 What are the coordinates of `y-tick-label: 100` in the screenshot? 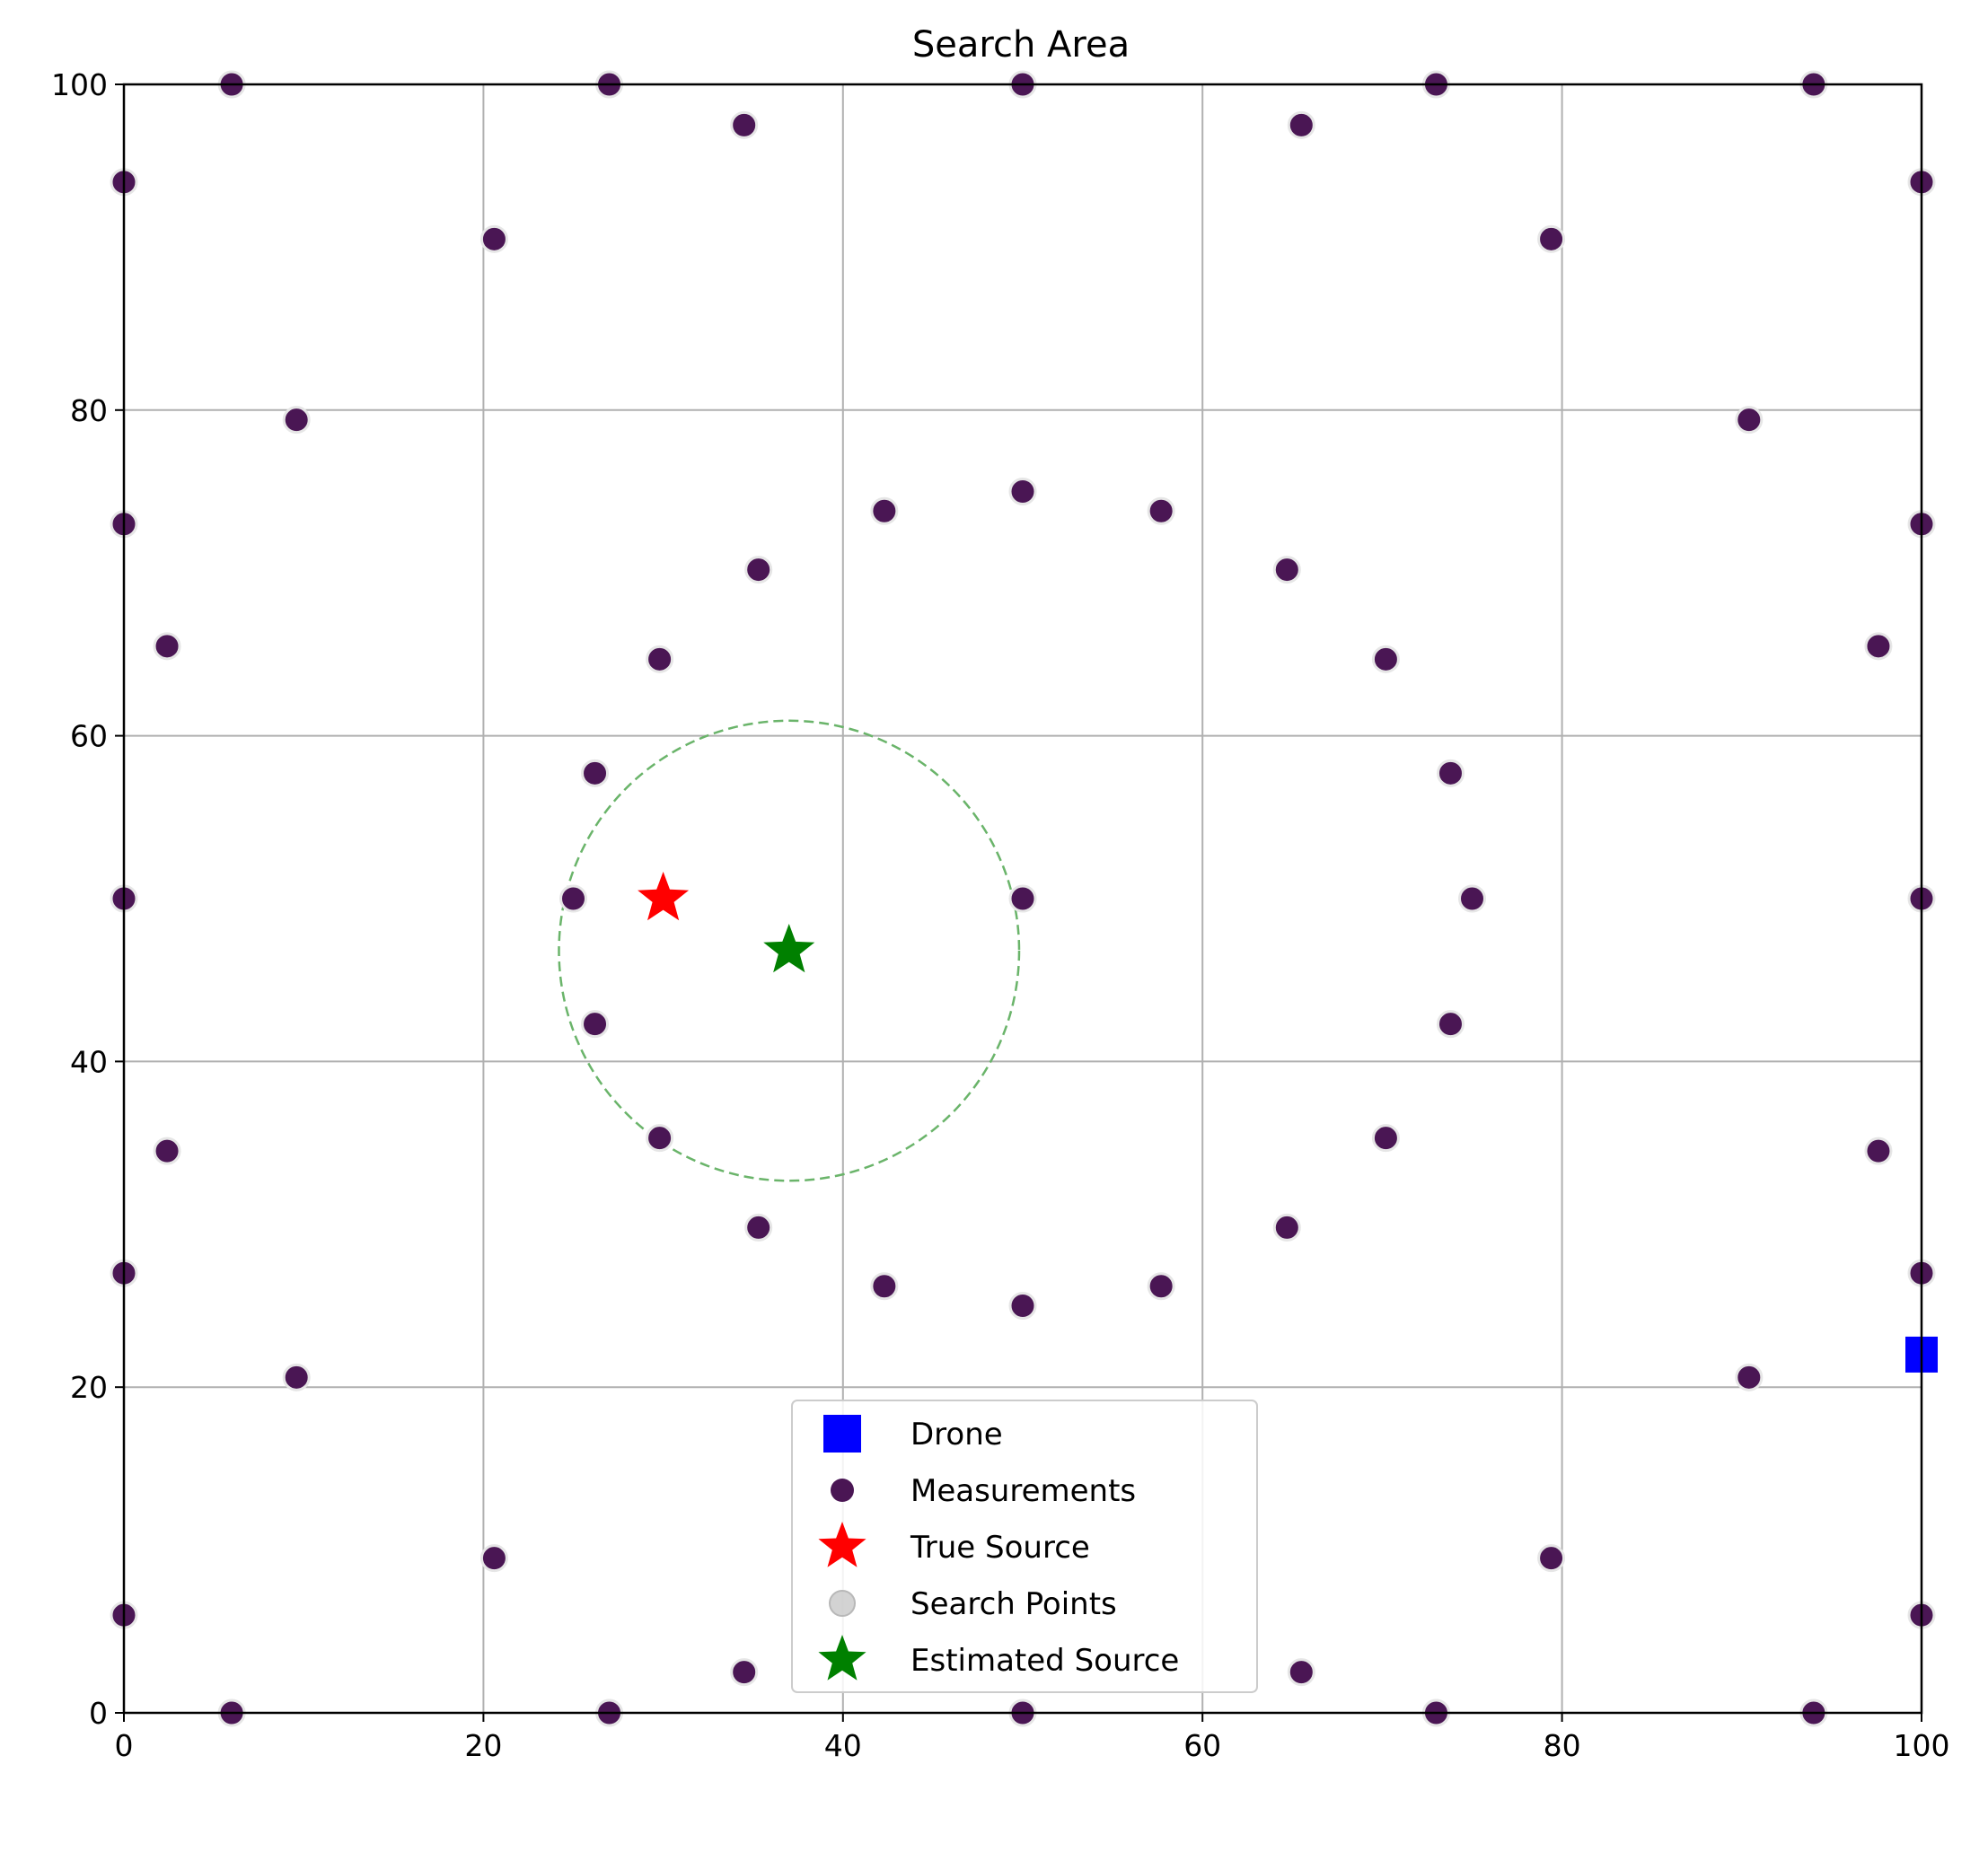 It's located at (79, 84).